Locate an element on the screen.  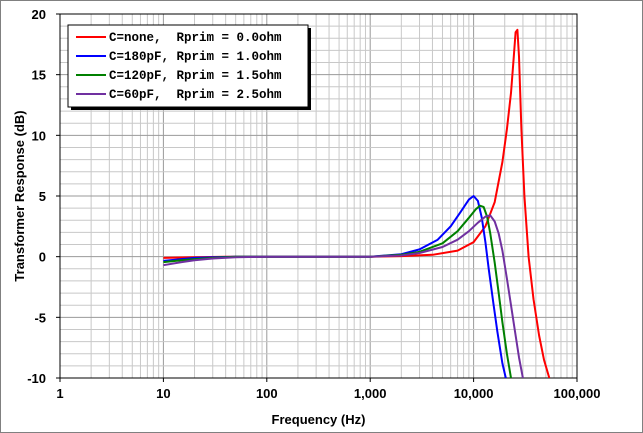
y-tick-label: -10 is located at coordinates (36, 378).